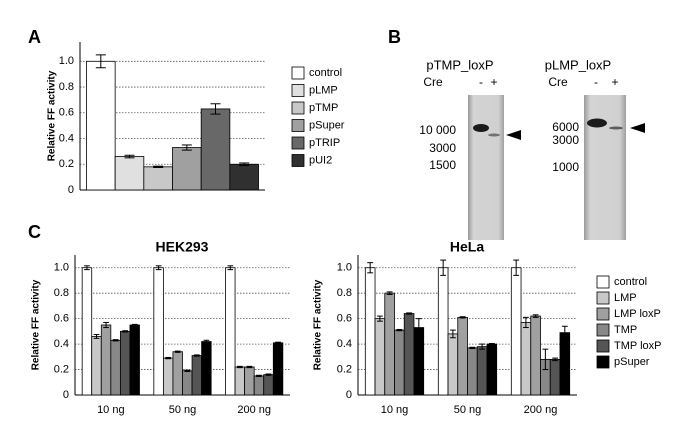 The height and width of the screenshot is (427, 685). Describe the element at coordinates (395, 410) in the screenshot. I see `x-tick-label: 10 ng` at that location.